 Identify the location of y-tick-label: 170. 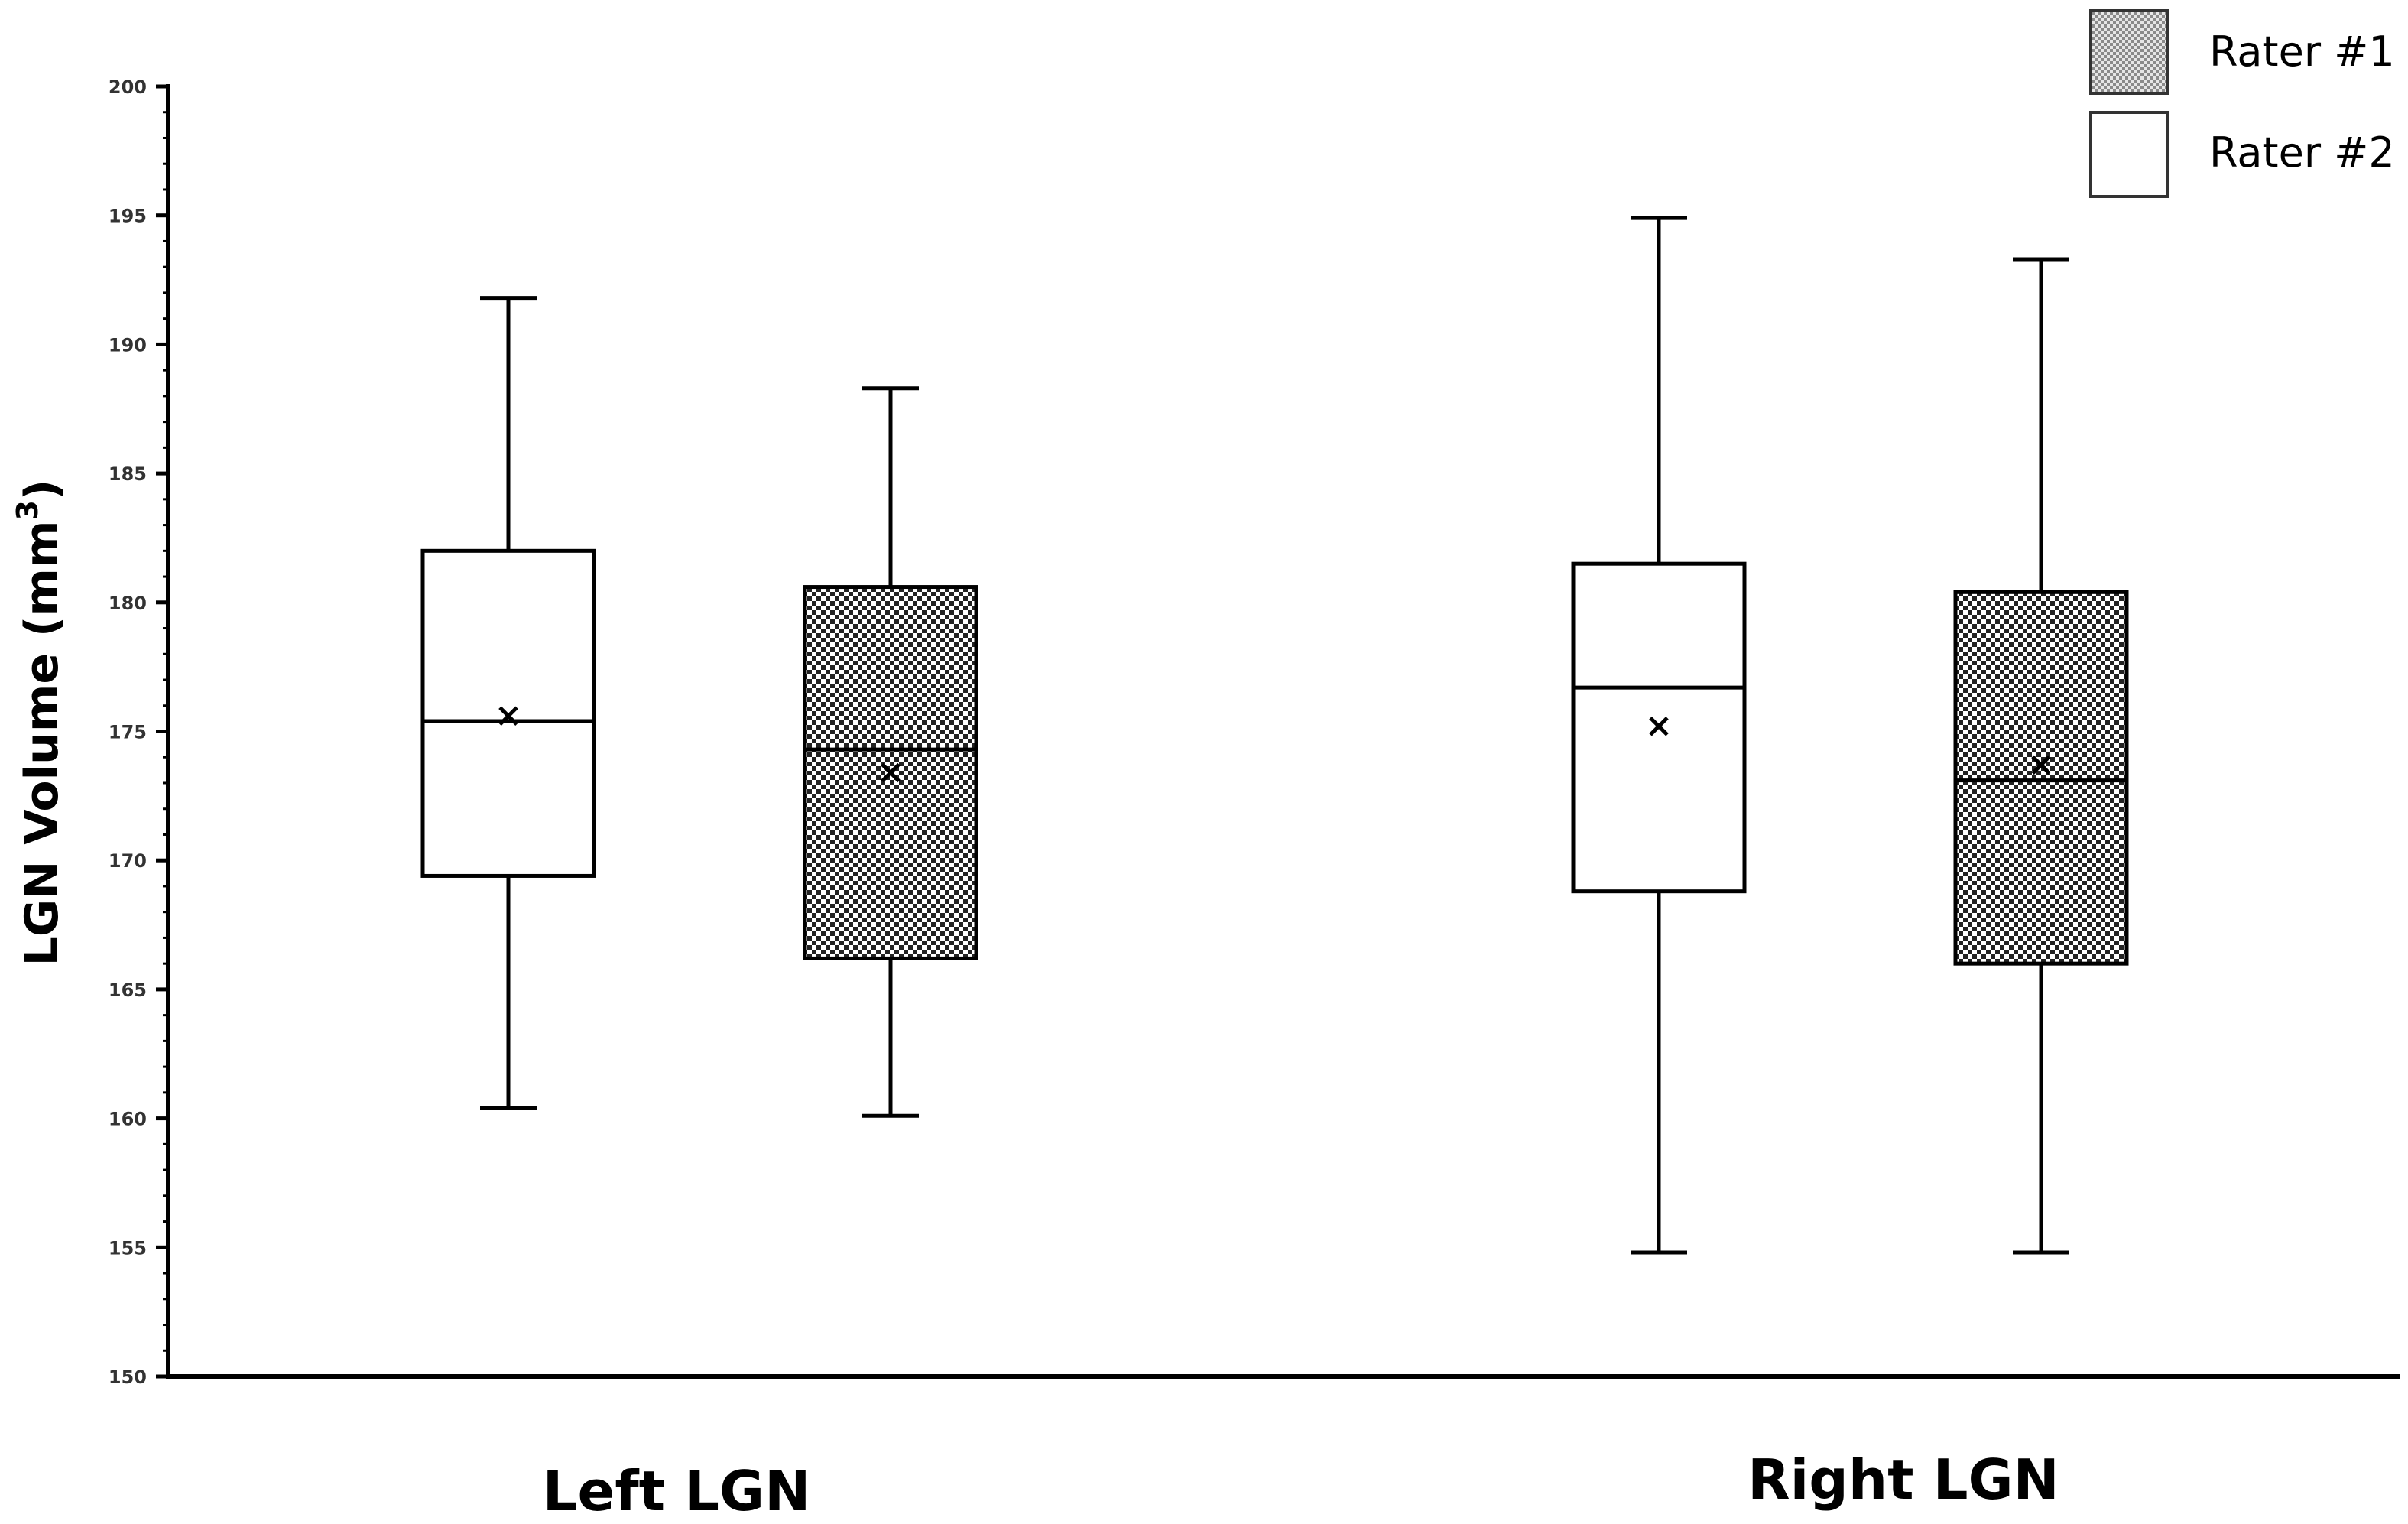
(128, 861).